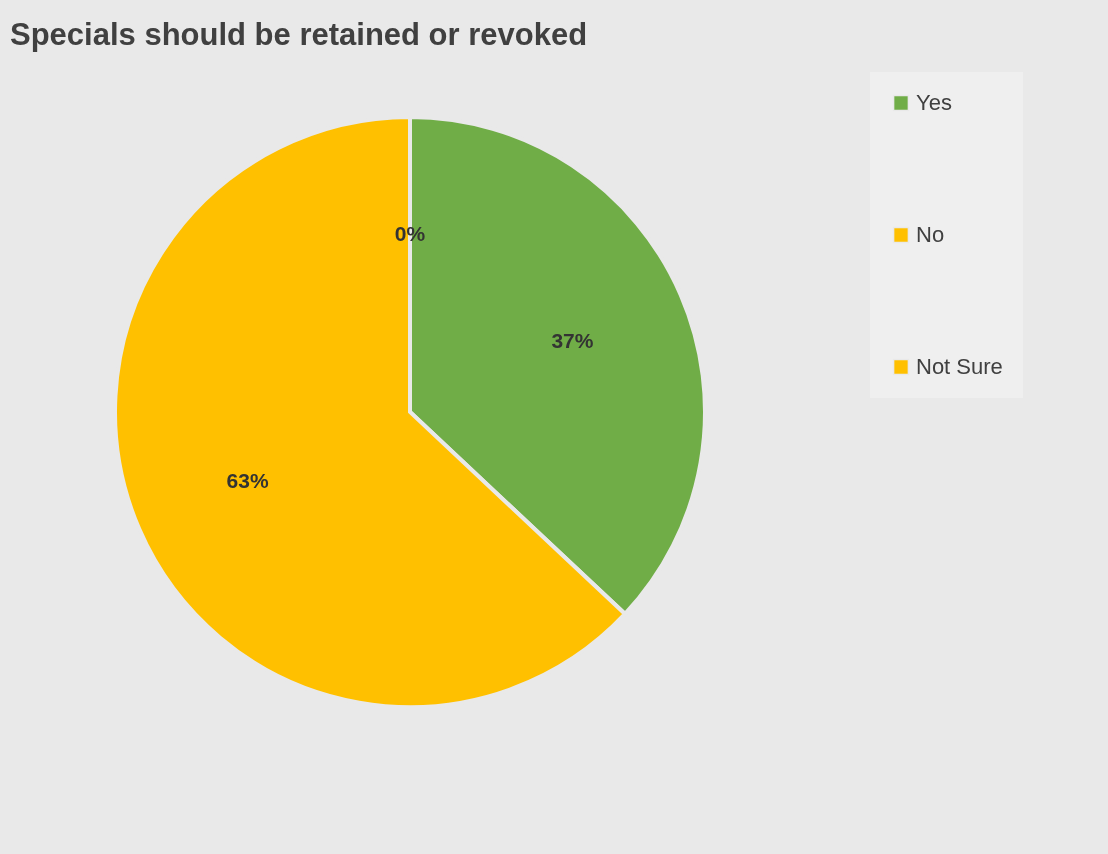  What do you see at coordinates (934, 102) in the screenshot?
I see `legend-label: Yes` at bounding box center [934, 102].